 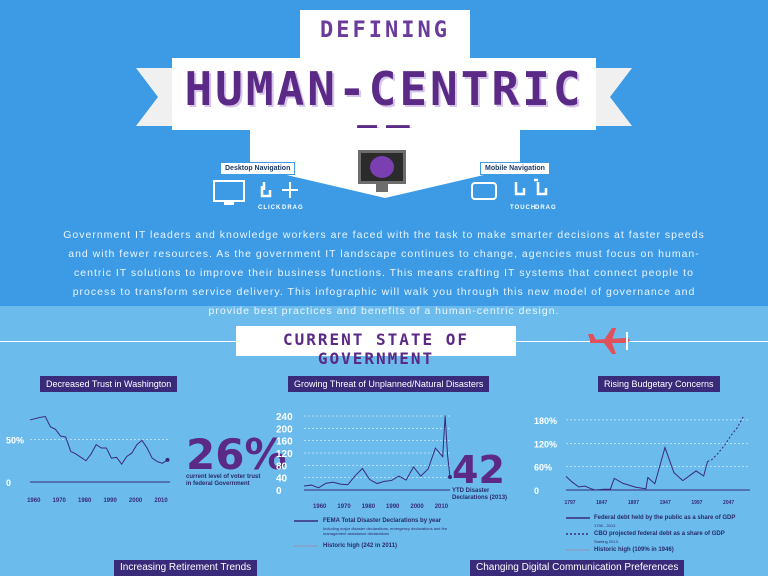 What do you see at coordinates (636, 468) in the screenshot?
I see `budget-actual-line` at bounding box center [636, 468].